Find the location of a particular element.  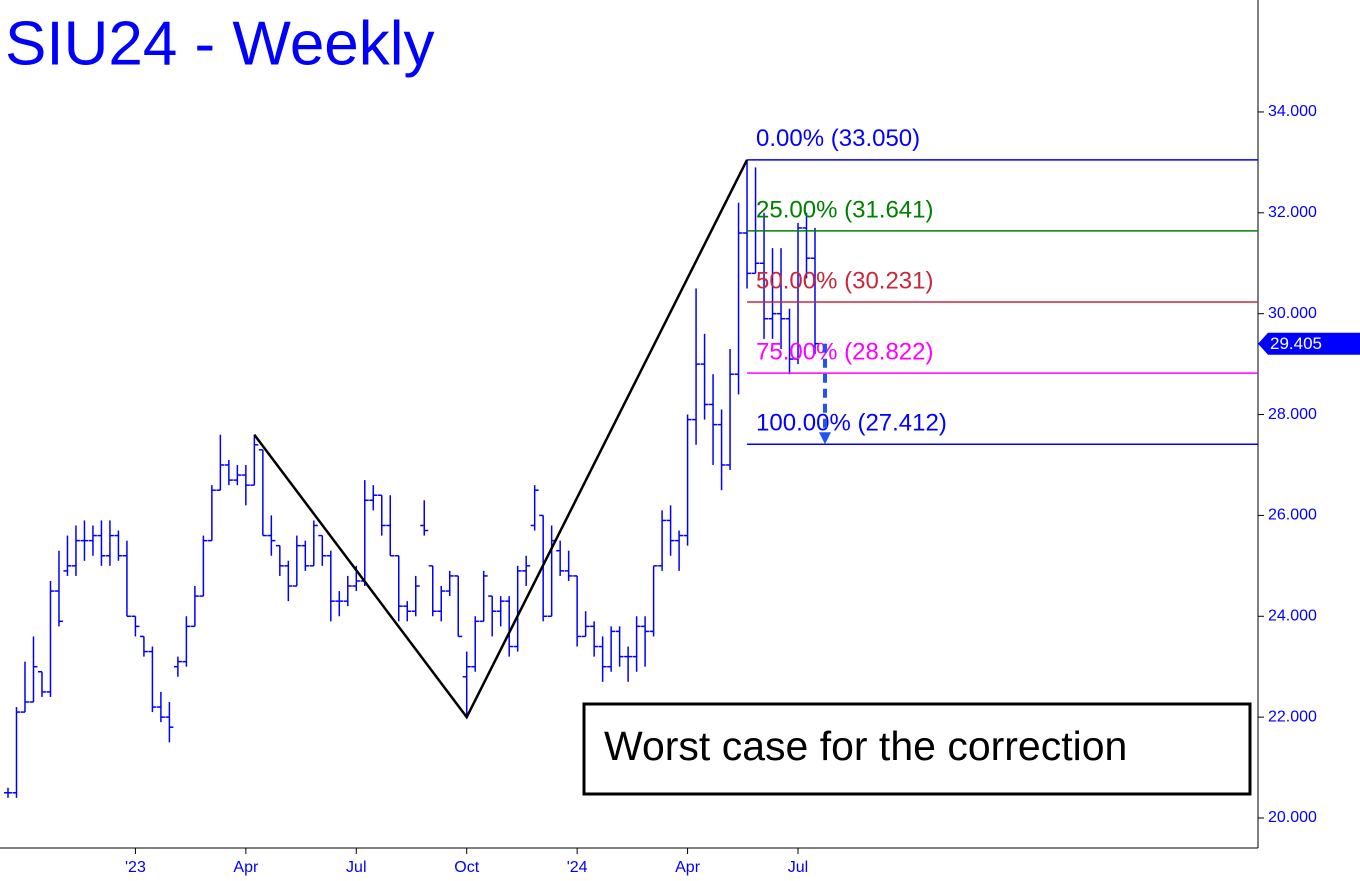

annotation-box is located at coordinates (917, 749).